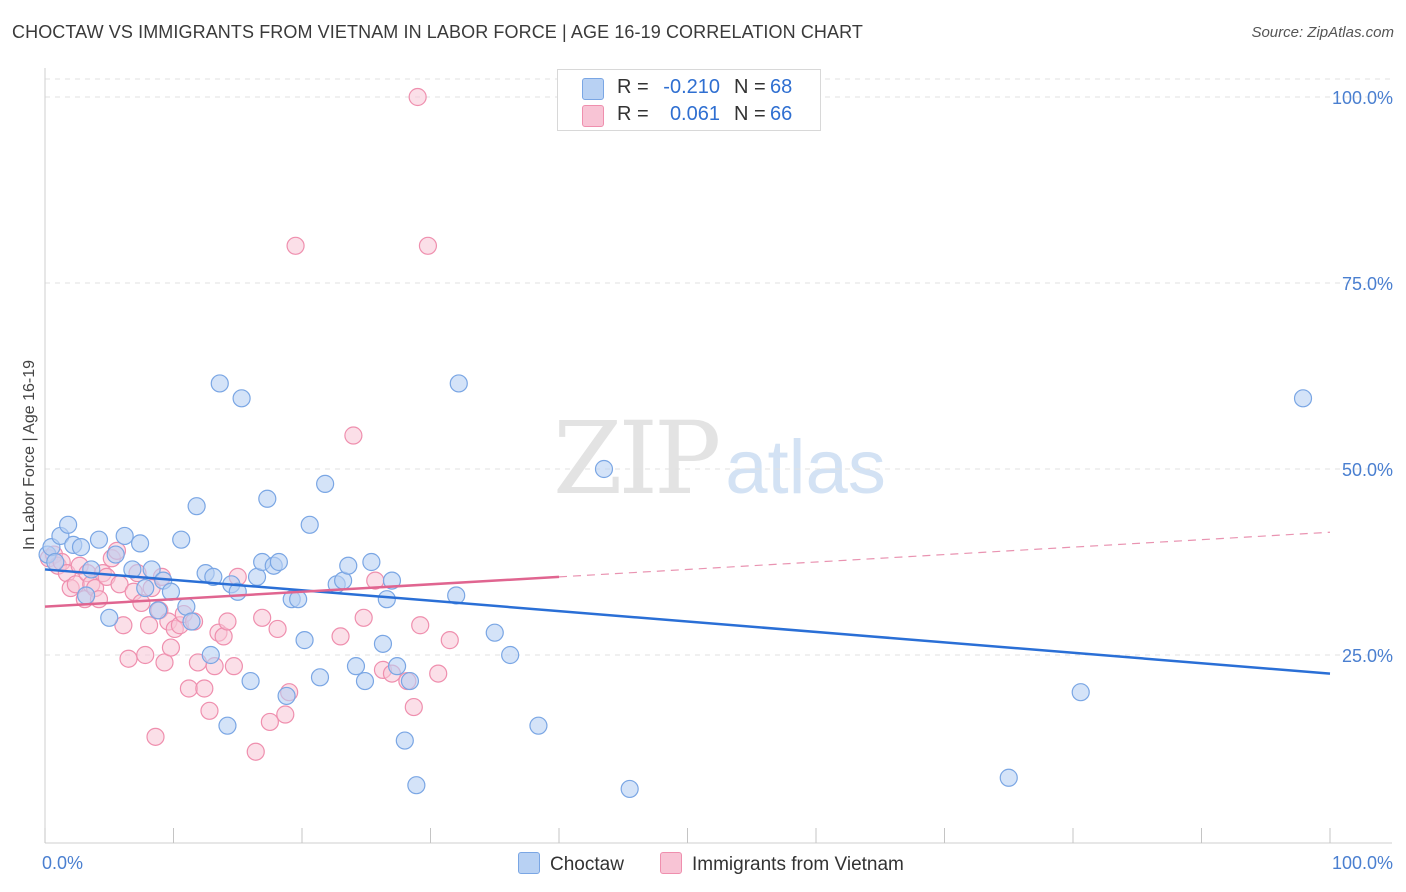 The height and width of the screenshot is (892, 1406). What do you see at coordinates (1322, 32) in the screenshot?
I see `source-credit: Source: ZipAtlas.com` at bounding box center [1322, 32].